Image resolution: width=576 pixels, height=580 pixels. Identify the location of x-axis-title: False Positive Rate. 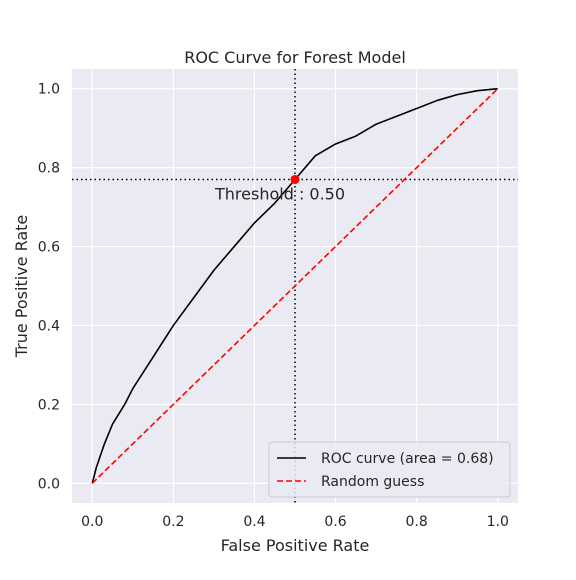
(295, 545).